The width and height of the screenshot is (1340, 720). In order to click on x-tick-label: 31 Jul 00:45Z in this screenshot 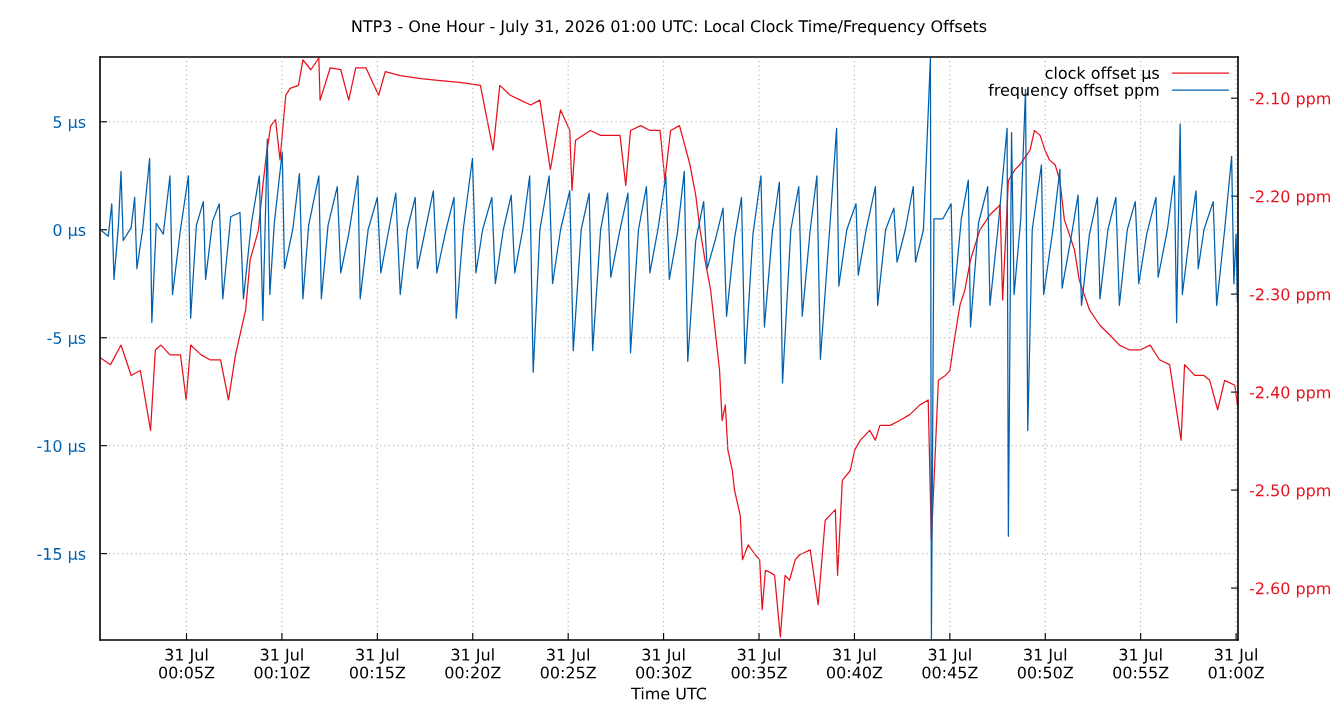, I will do `click(950, 663)`.